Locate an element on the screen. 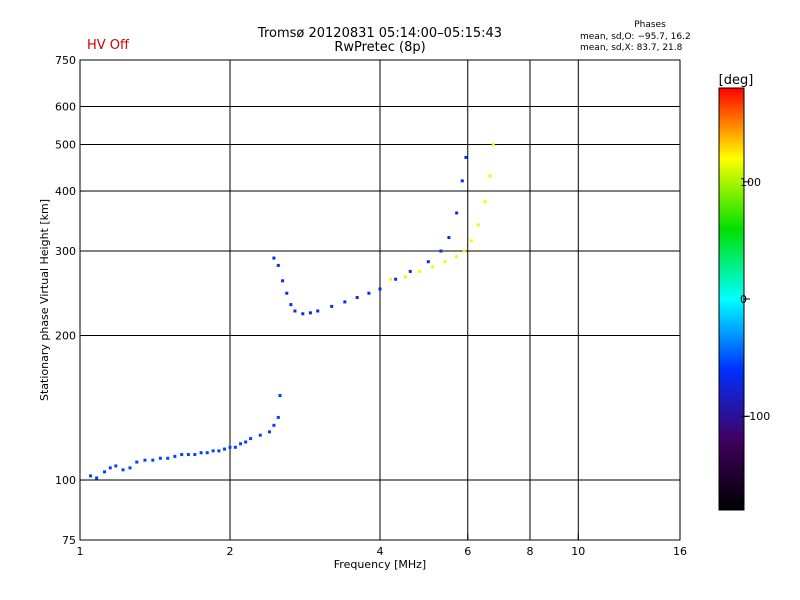 The height and width of the screenshot is (600, 800). x-axis-label: Frequency [MHz] is located at coordinates (380, 564).